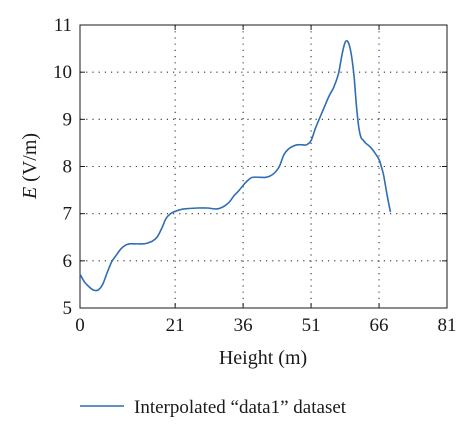 The image size is (474, 436). What do you see at coordinates (63, 25) in the screenshot?
I see `y-tick-label: 11` at bounding box center [63, 25].